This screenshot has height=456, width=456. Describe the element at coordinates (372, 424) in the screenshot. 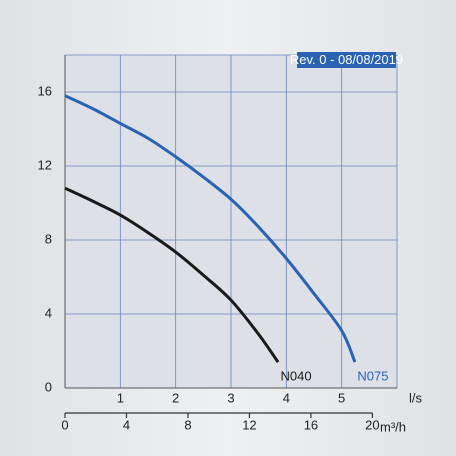

I see `x2-tick-label: 20` at that location.